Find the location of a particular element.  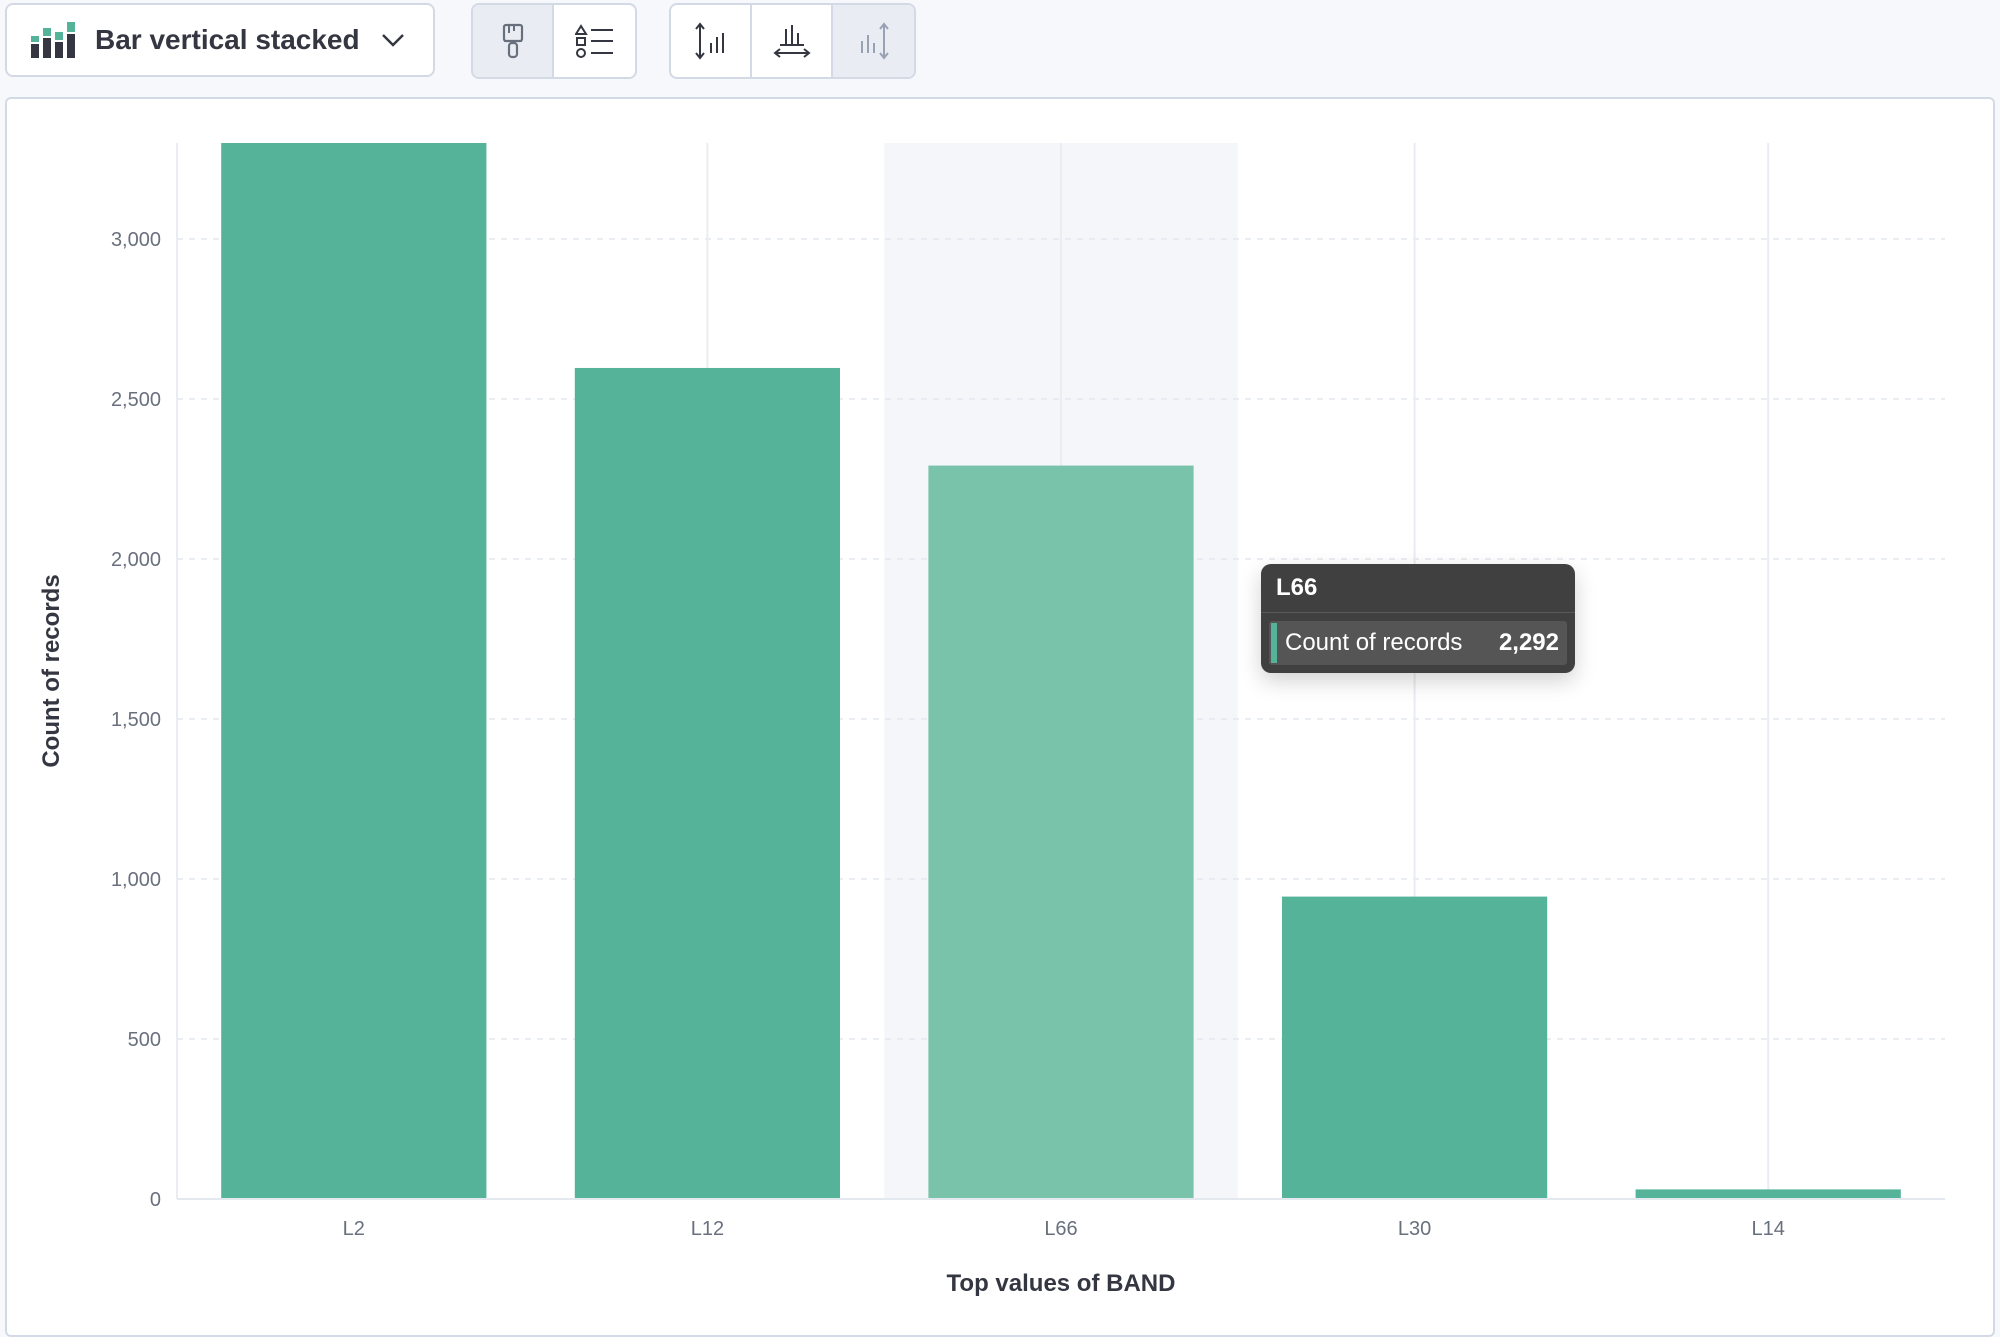

x-tick-label: L14 is located at coordinates (1768, 1229).